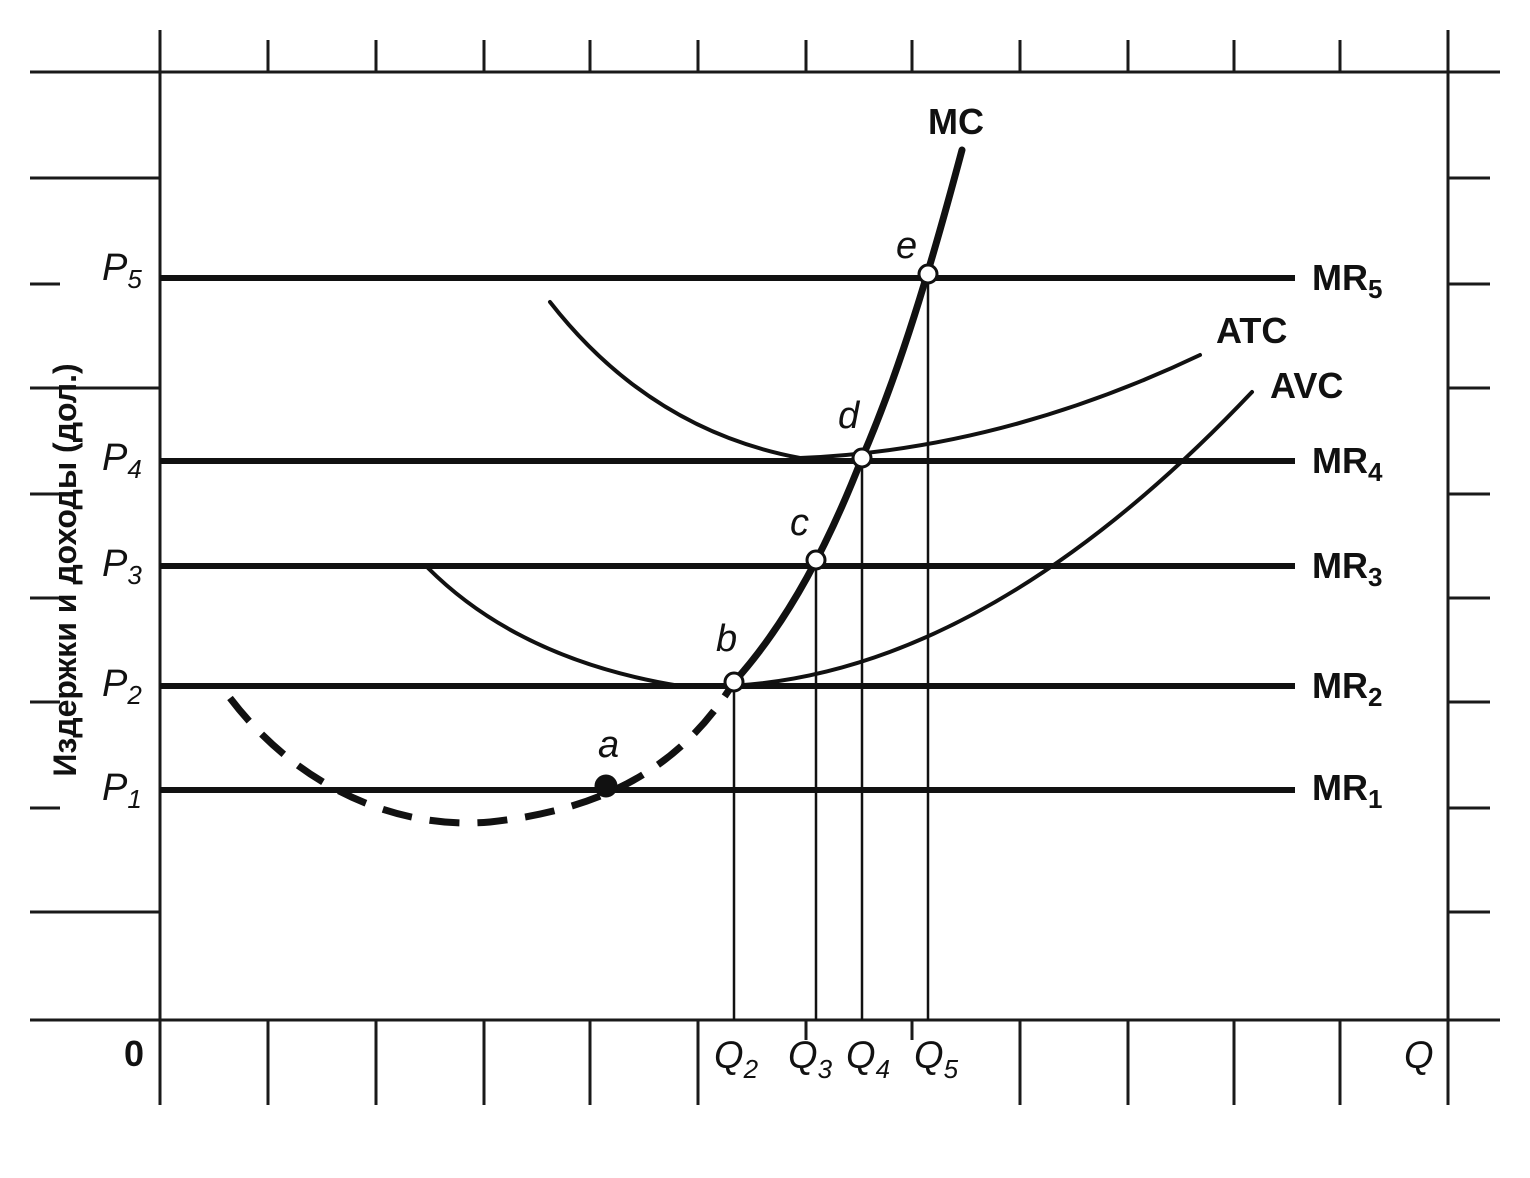  I want to click on point-a-marker, so click(606, 786).